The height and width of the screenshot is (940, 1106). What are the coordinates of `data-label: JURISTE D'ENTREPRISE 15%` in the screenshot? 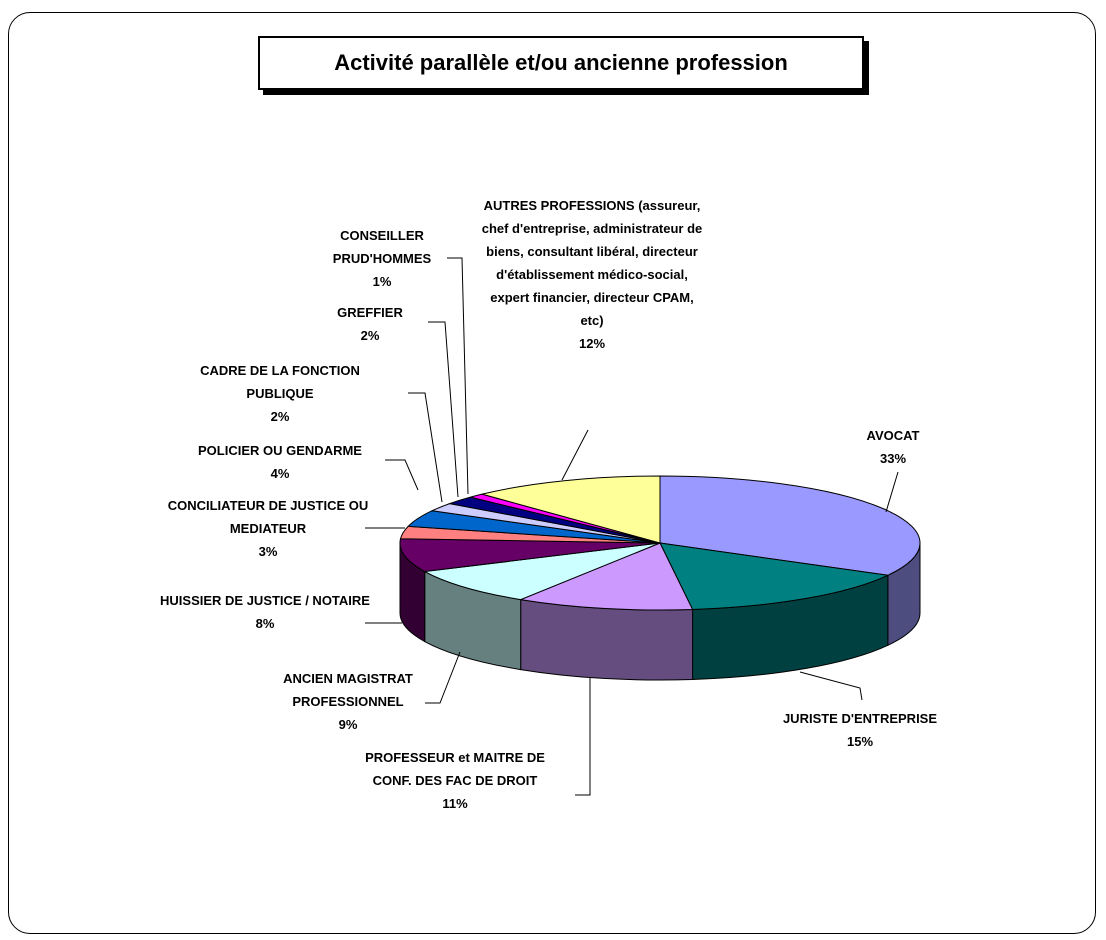 It's located at (860, 730).